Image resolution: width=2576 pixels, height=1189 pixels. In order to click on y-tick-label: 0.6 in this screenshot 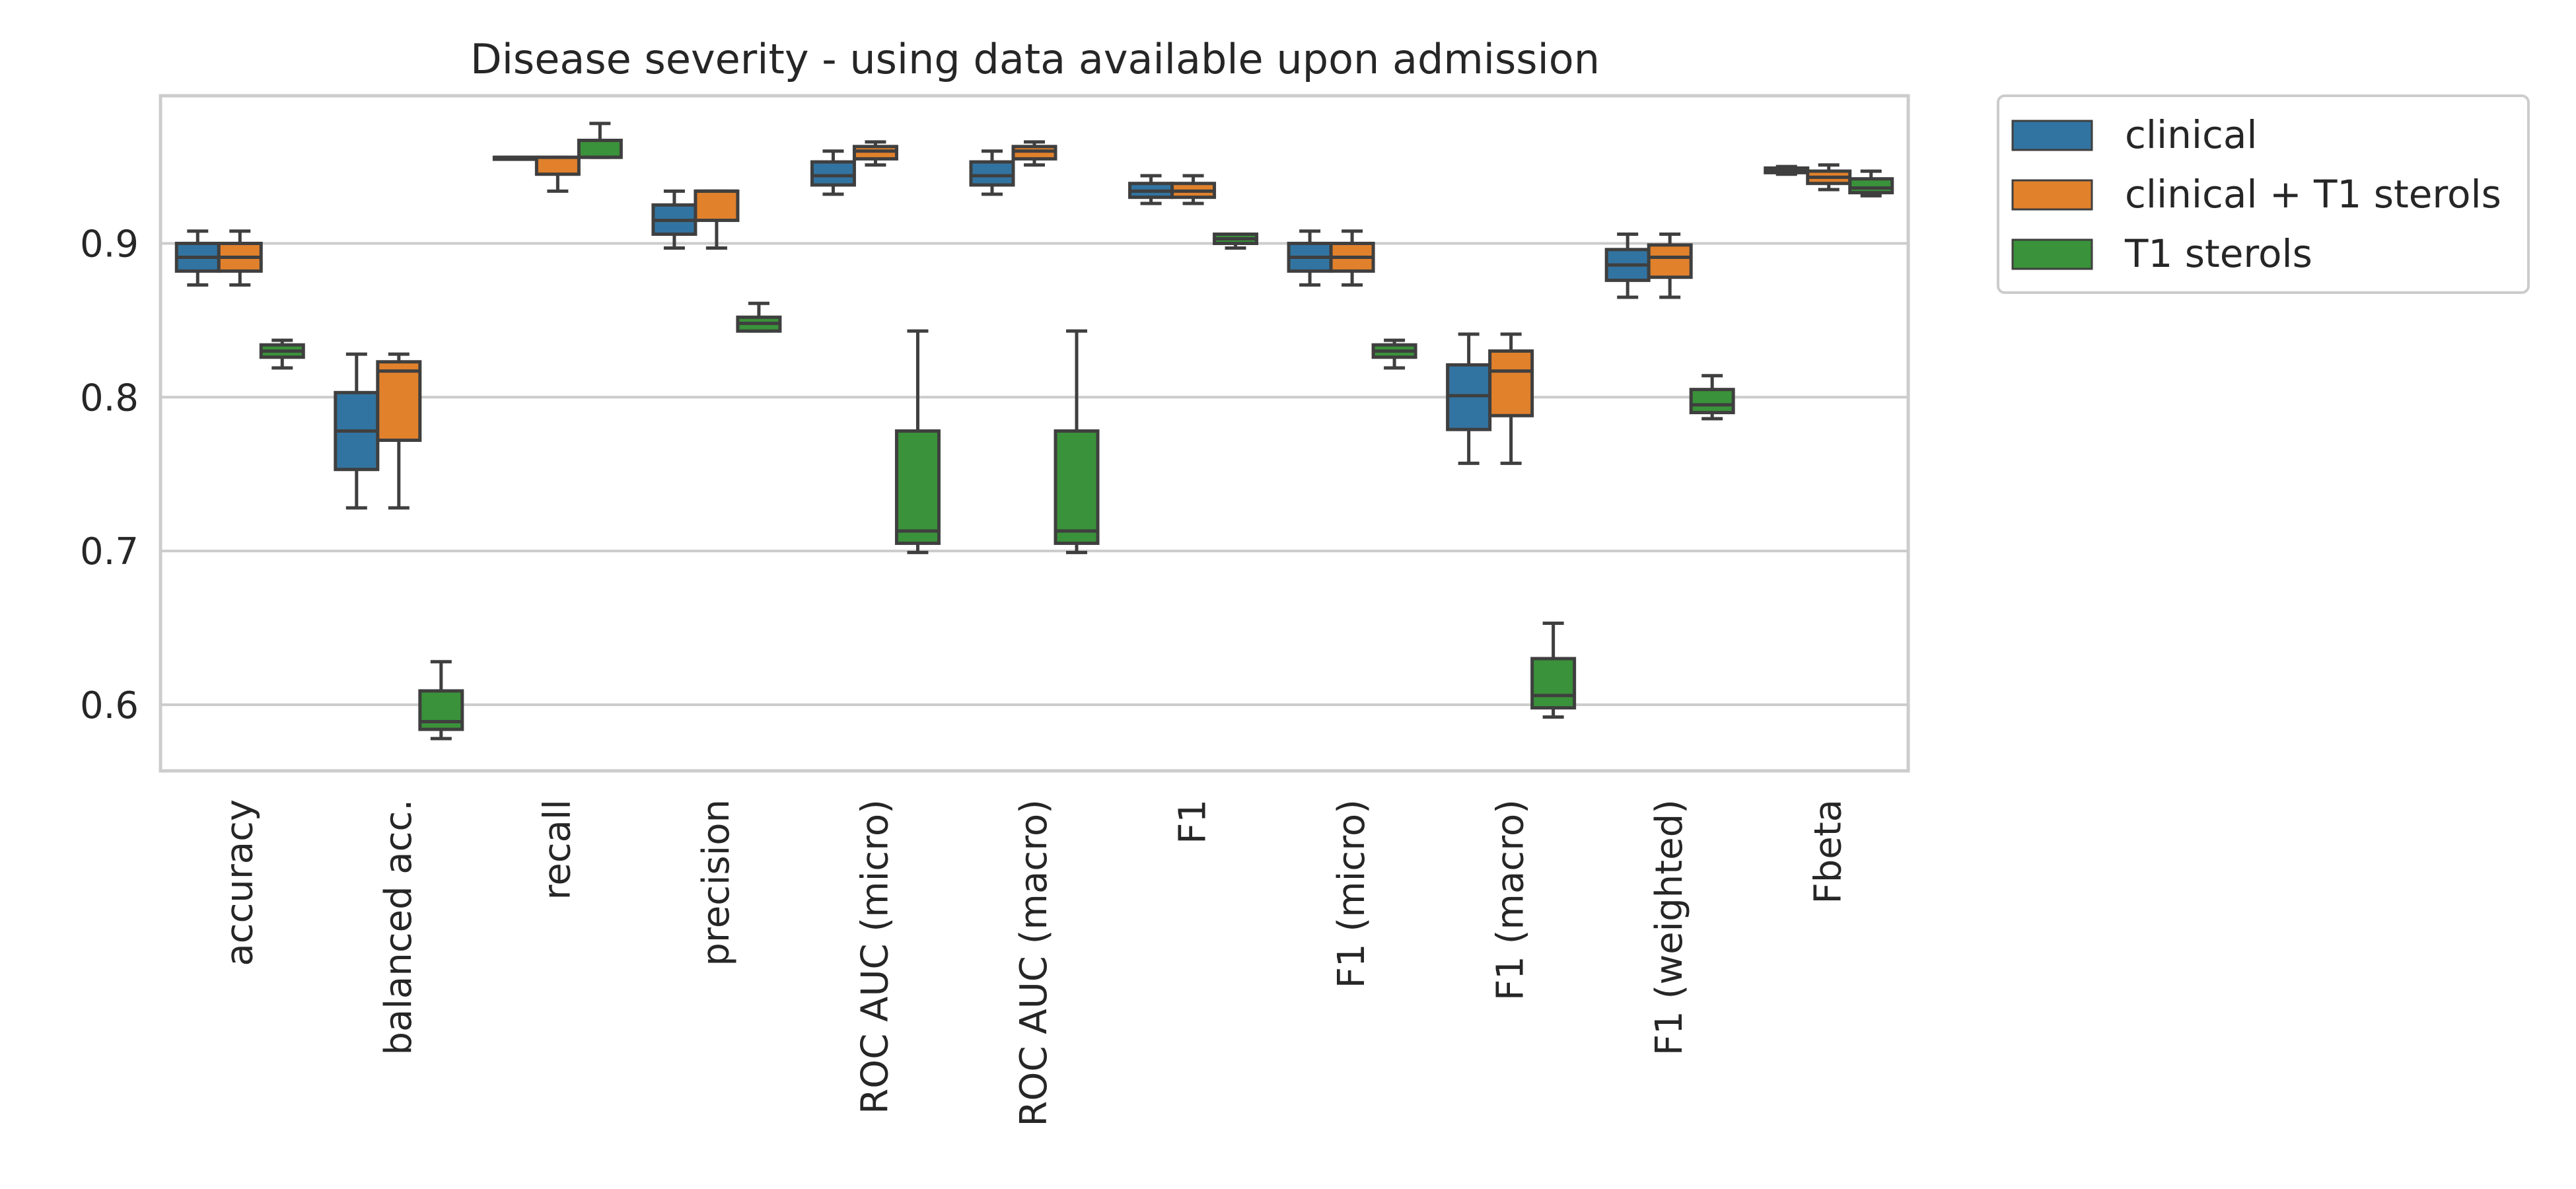, I will do `click(110, 705)`.